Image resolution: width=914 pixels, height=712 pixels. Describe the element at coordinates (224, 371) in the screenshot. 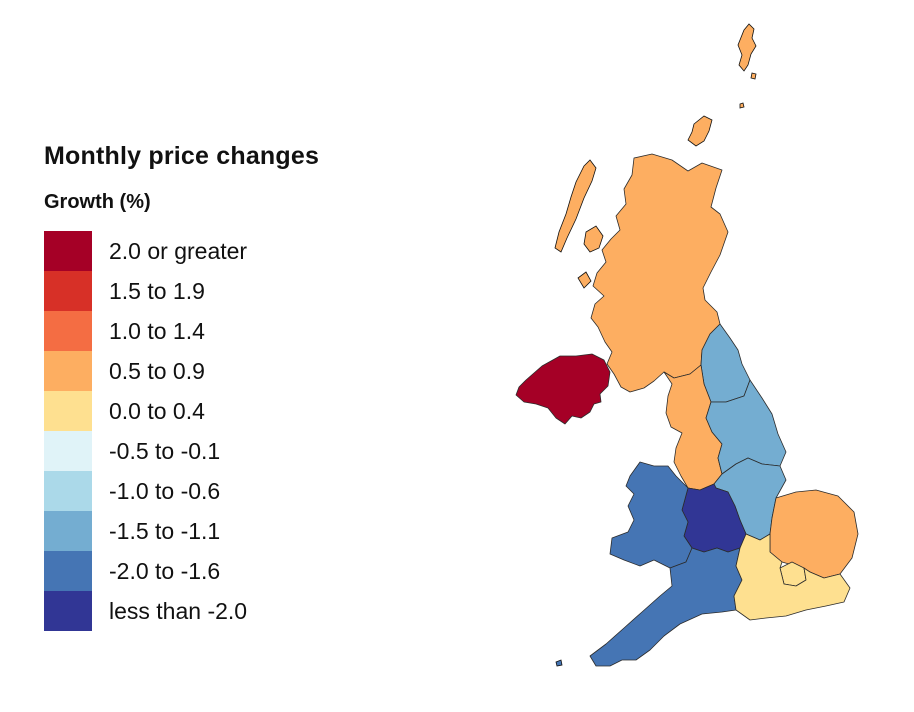

I see `legend-item: 0.5 to 0.9` at that location.